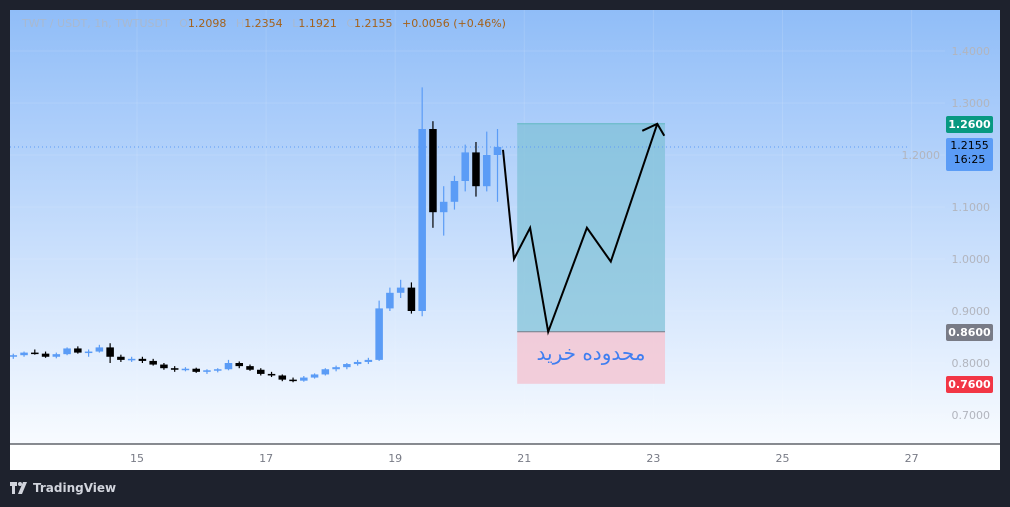 Image resolution: width=1010 pixels, height=507 pixels. Describe the element at coordinates (591, 227) in the screenshot. I see `profit-zone` at that location.